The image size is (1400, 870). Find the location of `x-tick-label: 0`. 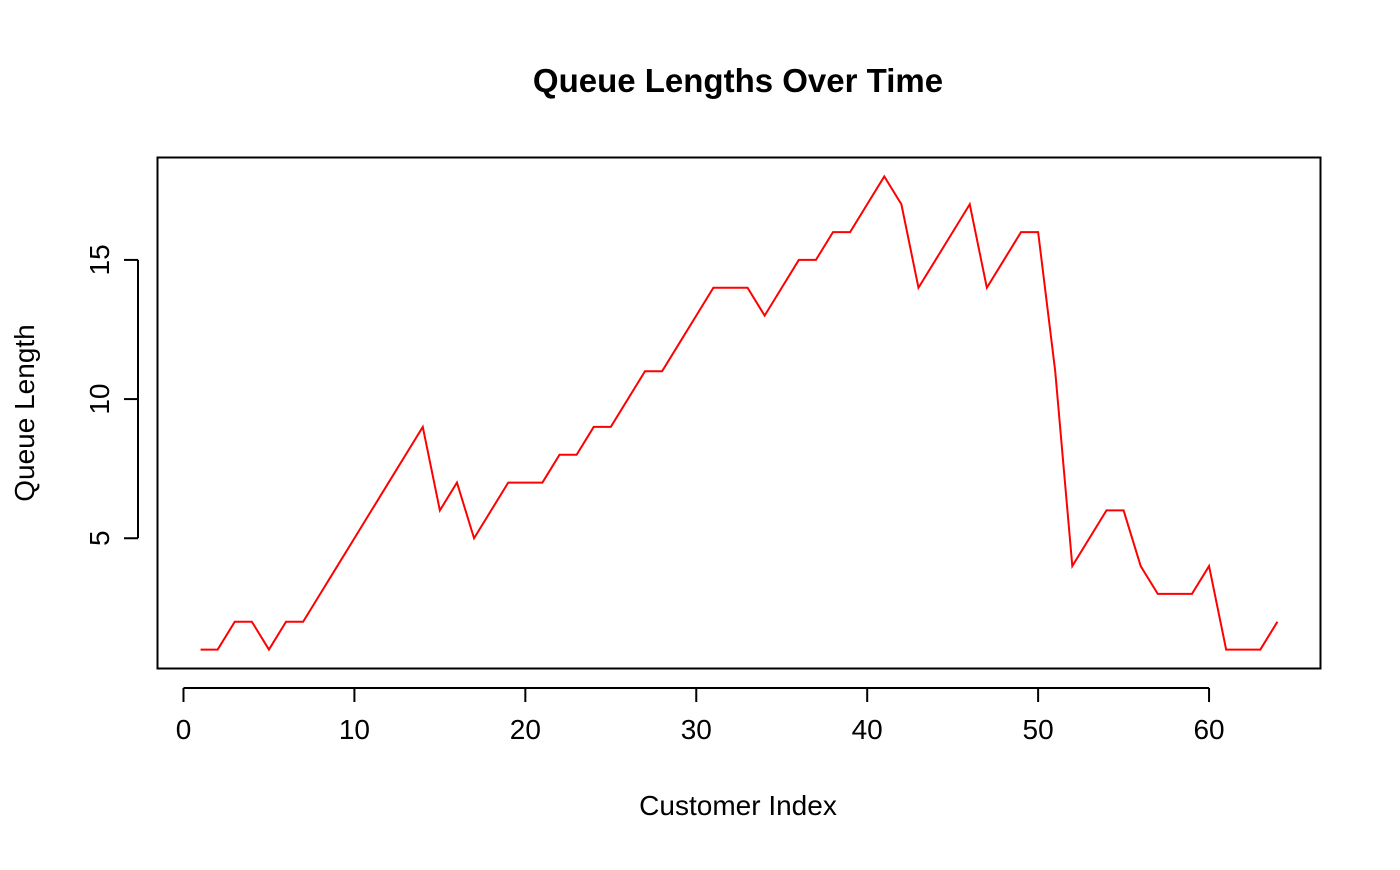

x-tick-label: 0 is located at coordinates (184, 729).